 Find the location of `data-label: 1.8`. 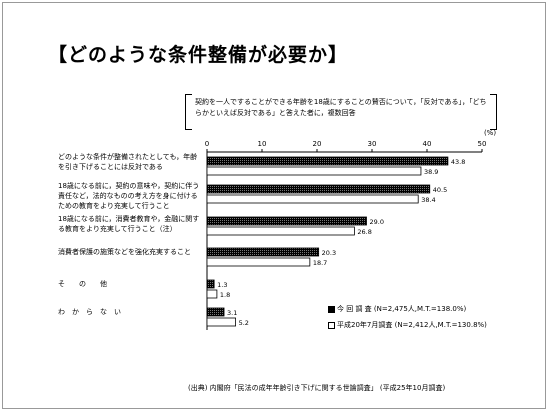

data-label: 1.8 is located at coordinates (225, 295).